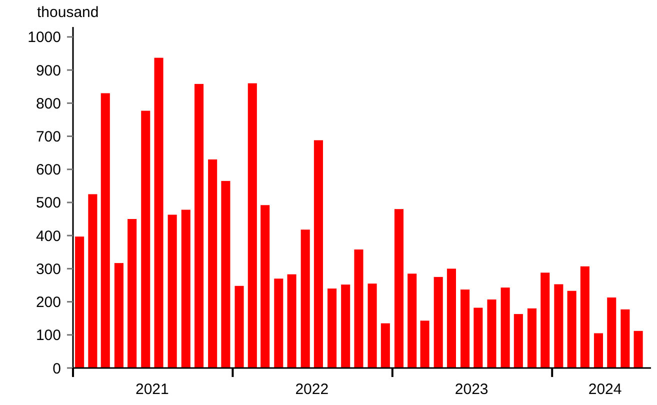 This screenshot has width=657, height=405. What do you see at coordinates (48, 269) in the screenshot?
I see `y-tick-label: 300` at bounding box center [48, 269].